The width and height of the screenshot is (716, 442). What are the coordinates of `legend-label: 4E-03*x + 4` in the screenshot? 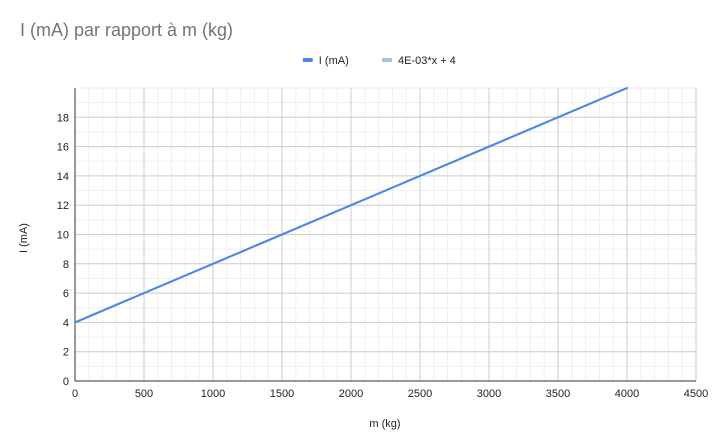 It's located at (427, 61).